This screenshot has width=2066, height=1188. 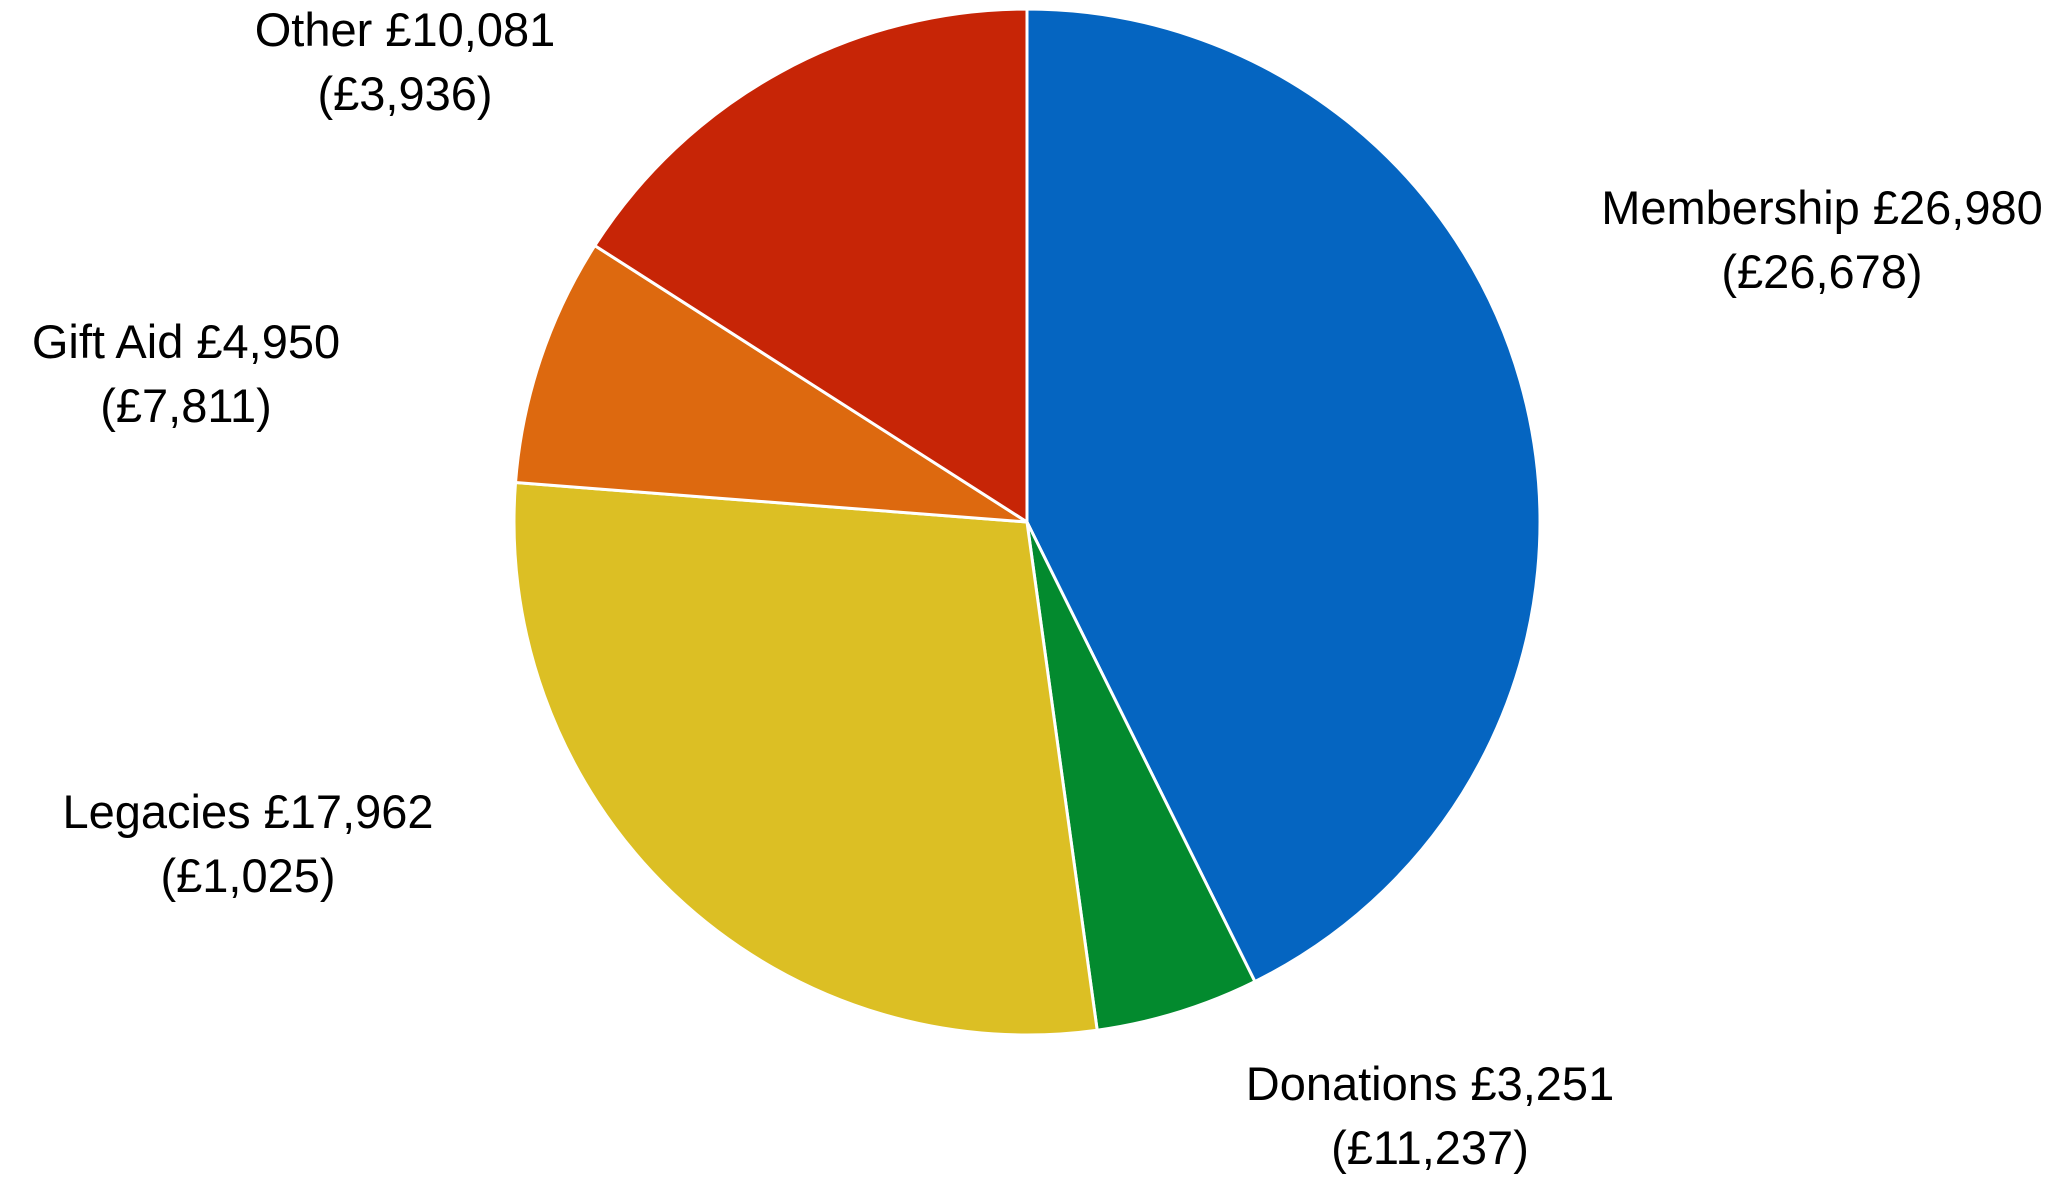 I want to click on pie-slice-other, so click(x=811, y=265).